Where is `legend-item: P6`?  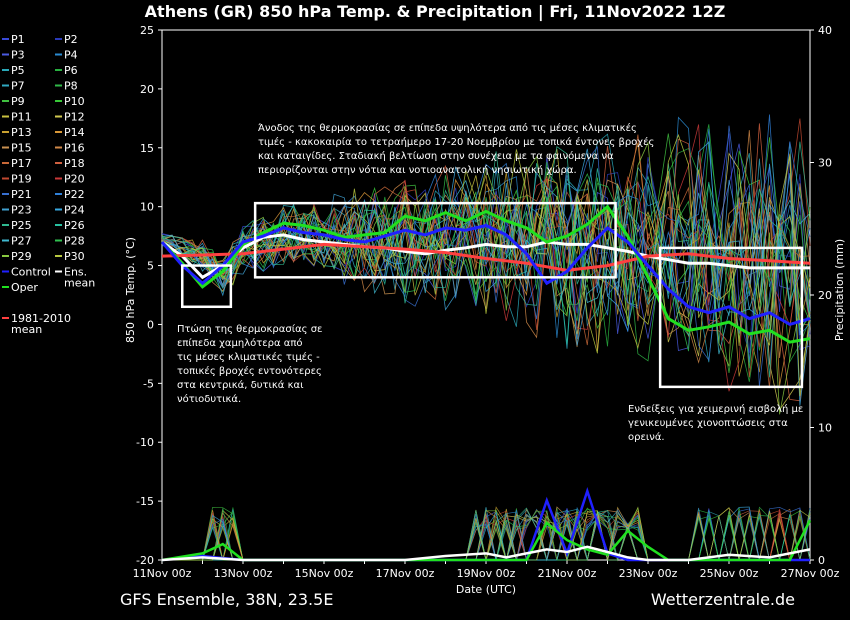
legend-item: P6 is located at coordinates (66, 70).